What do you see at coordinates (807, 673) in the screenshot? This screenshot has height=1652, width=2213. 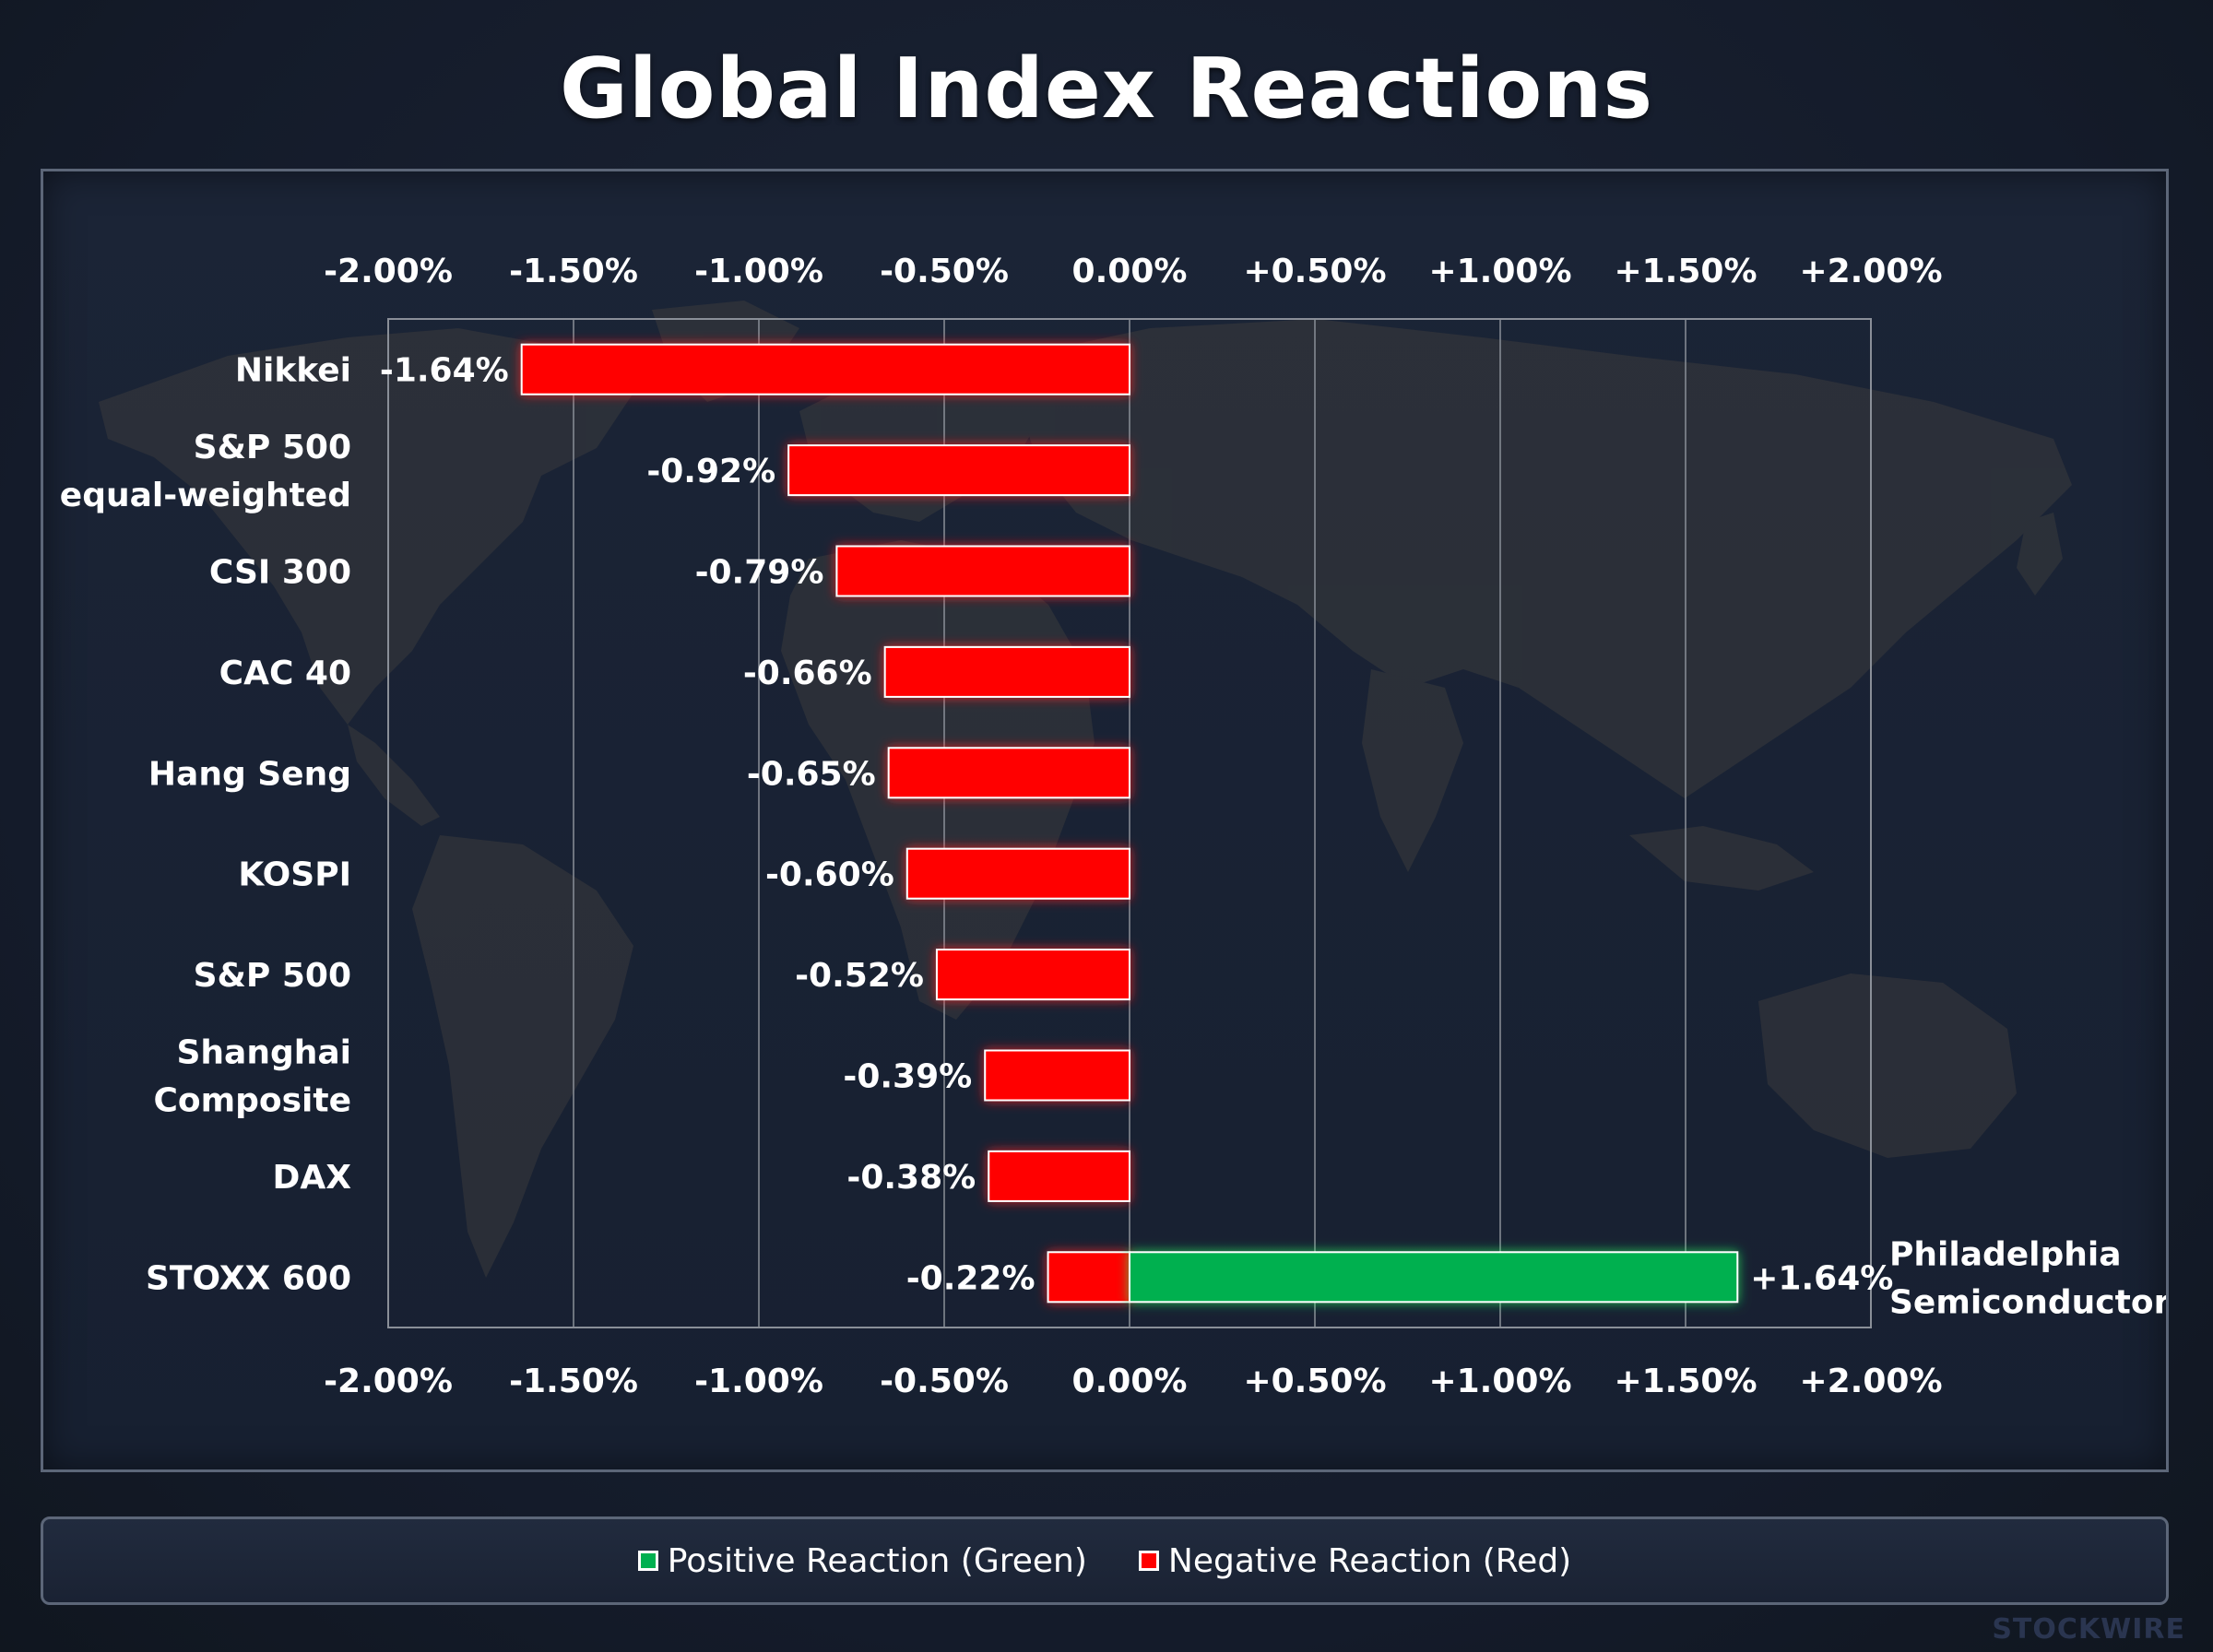 I see `data-label: -0.66%` at bounding box center [807, 673].